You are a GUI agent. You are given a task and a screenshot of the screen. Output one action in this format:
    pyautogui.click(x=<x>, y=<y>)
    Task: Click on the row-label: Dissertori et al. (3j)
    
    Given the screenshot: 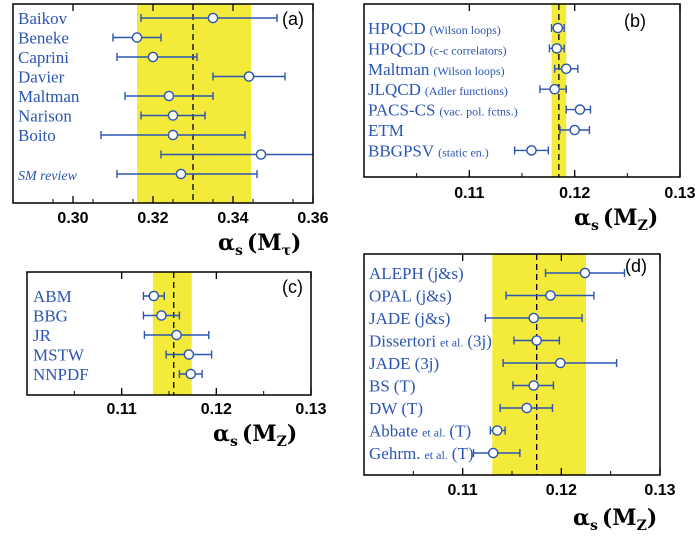 What is the action you would take?
    pyautogui.click(x=430, y=340)
    